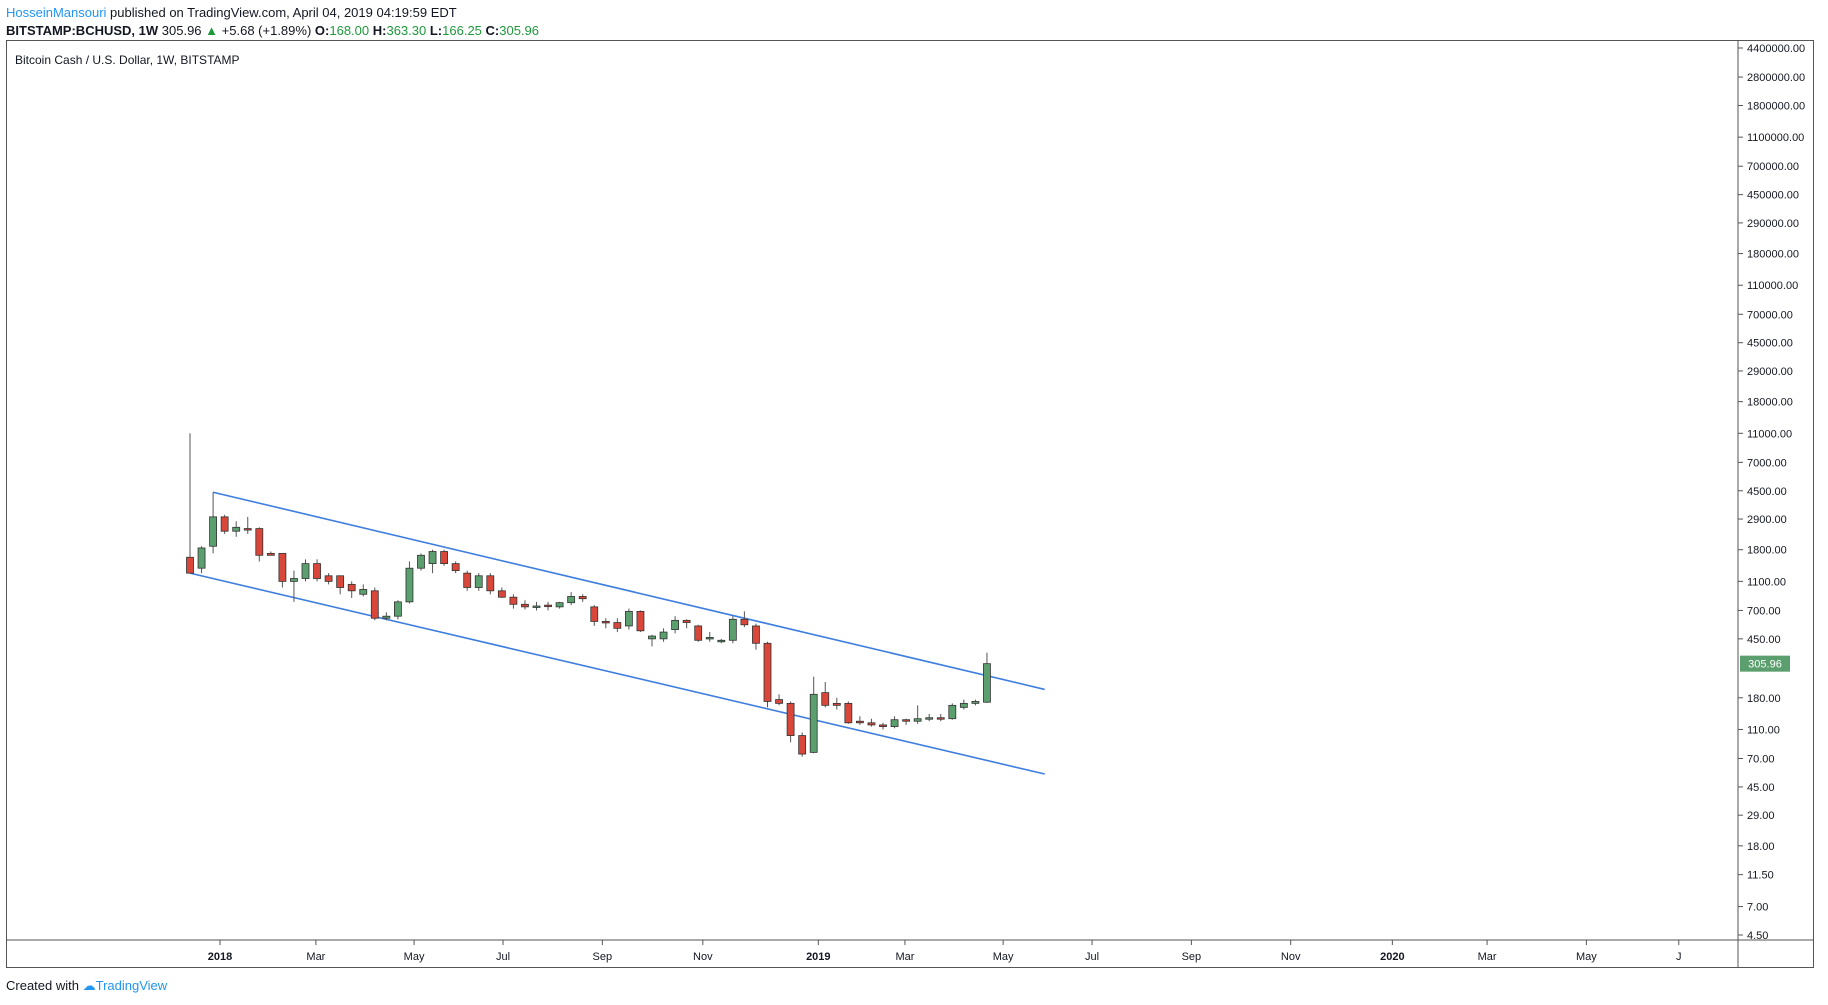 The width and height of the screenshot is (1828, 1005). I want to click on candles, so click(588, 595).